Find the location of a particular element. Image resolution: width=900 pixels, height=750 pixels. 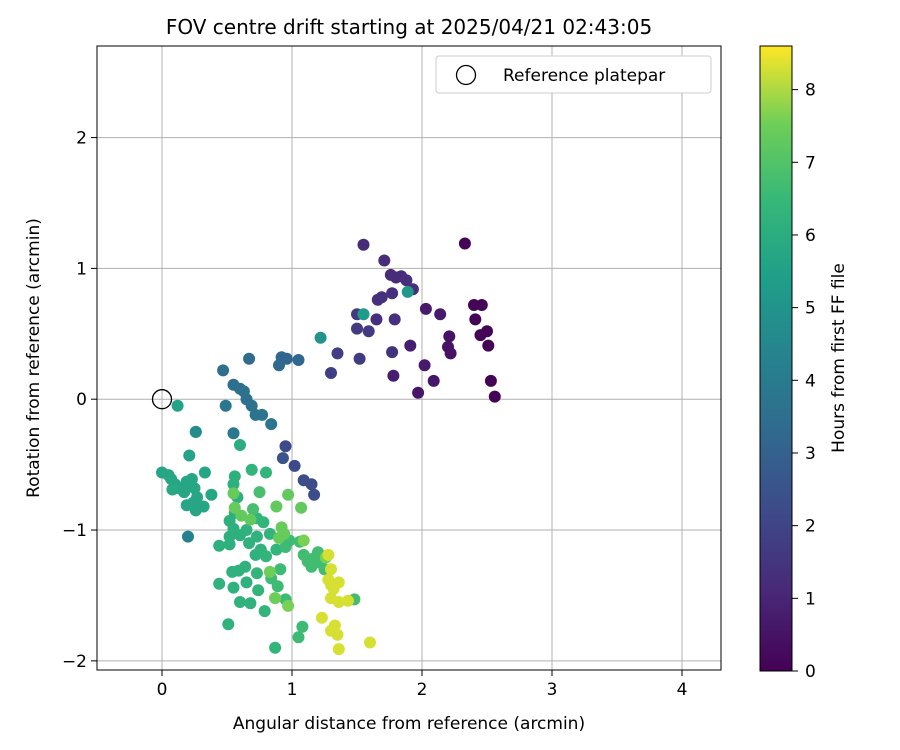

legend-reference-marker is located at coordinates (466, 75).